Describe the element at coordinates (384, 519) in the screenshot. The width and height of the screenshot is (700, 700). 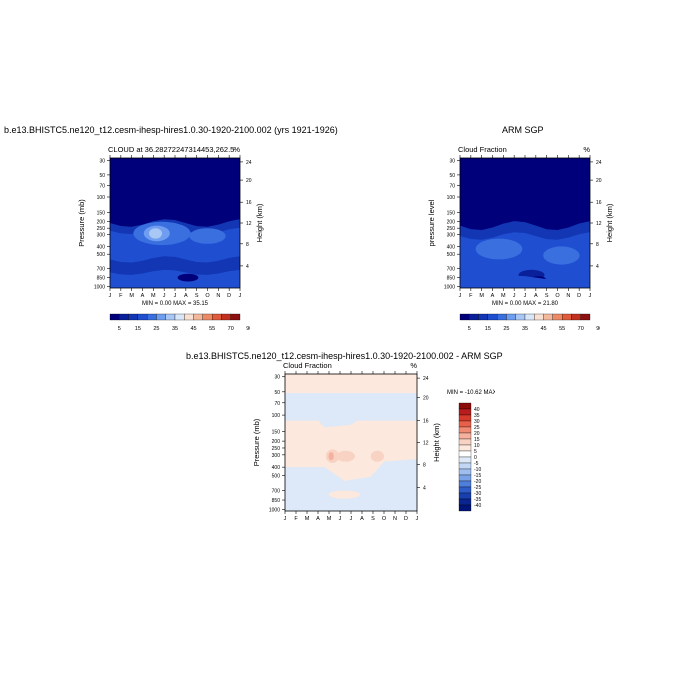
I see `x-tick-label: O` at that location.